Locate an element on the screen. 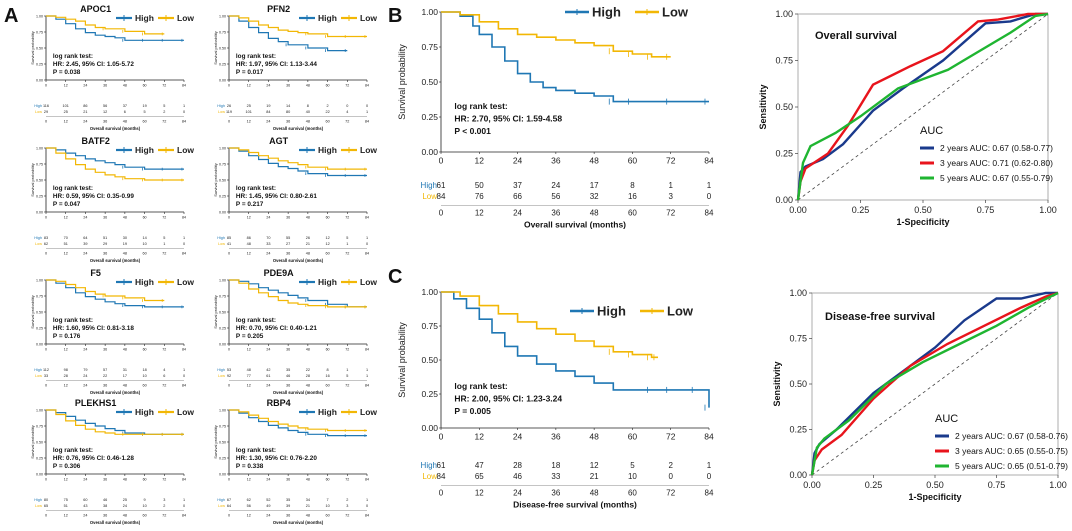 This screenshot has width=1072, height=531. x-tick-label: 0.00 is located at coordinates (798, 210).